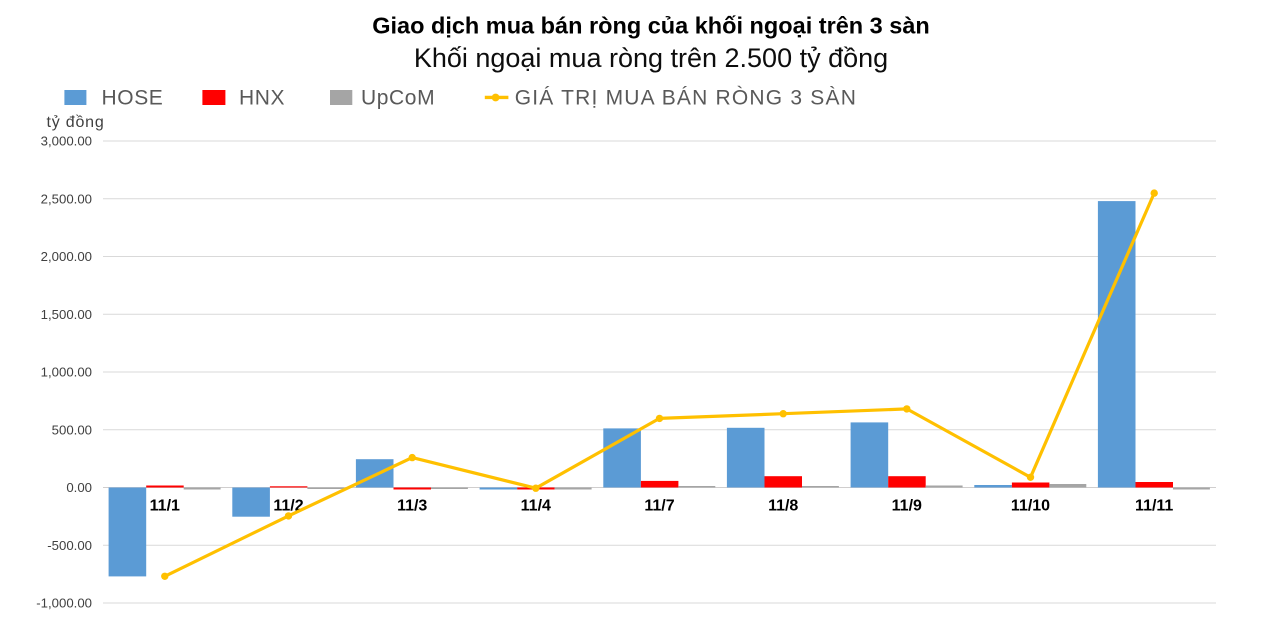  I want to click on svg-text: 11/11, so click(1154, 506).